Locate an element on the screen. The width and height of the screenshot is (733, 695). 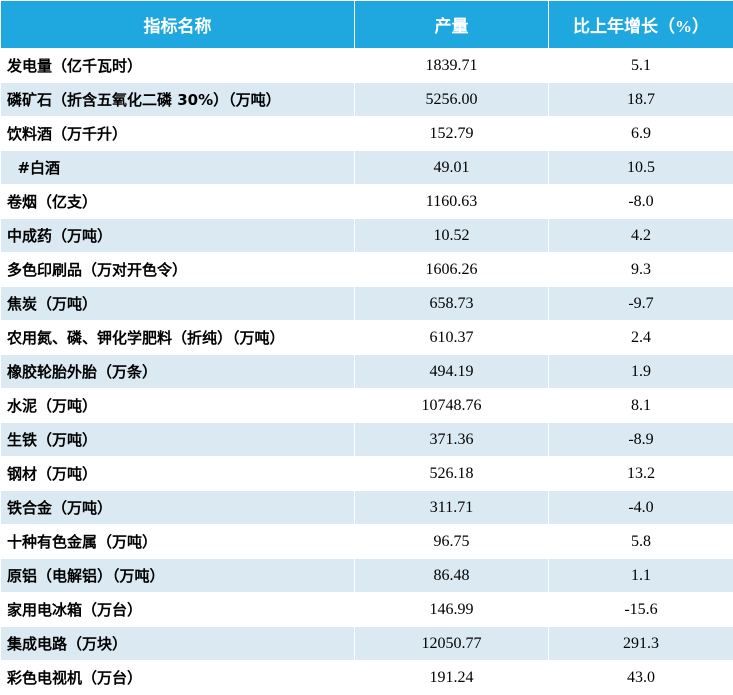
growth-cell: 1.1 is located at coordinates (641, 576).